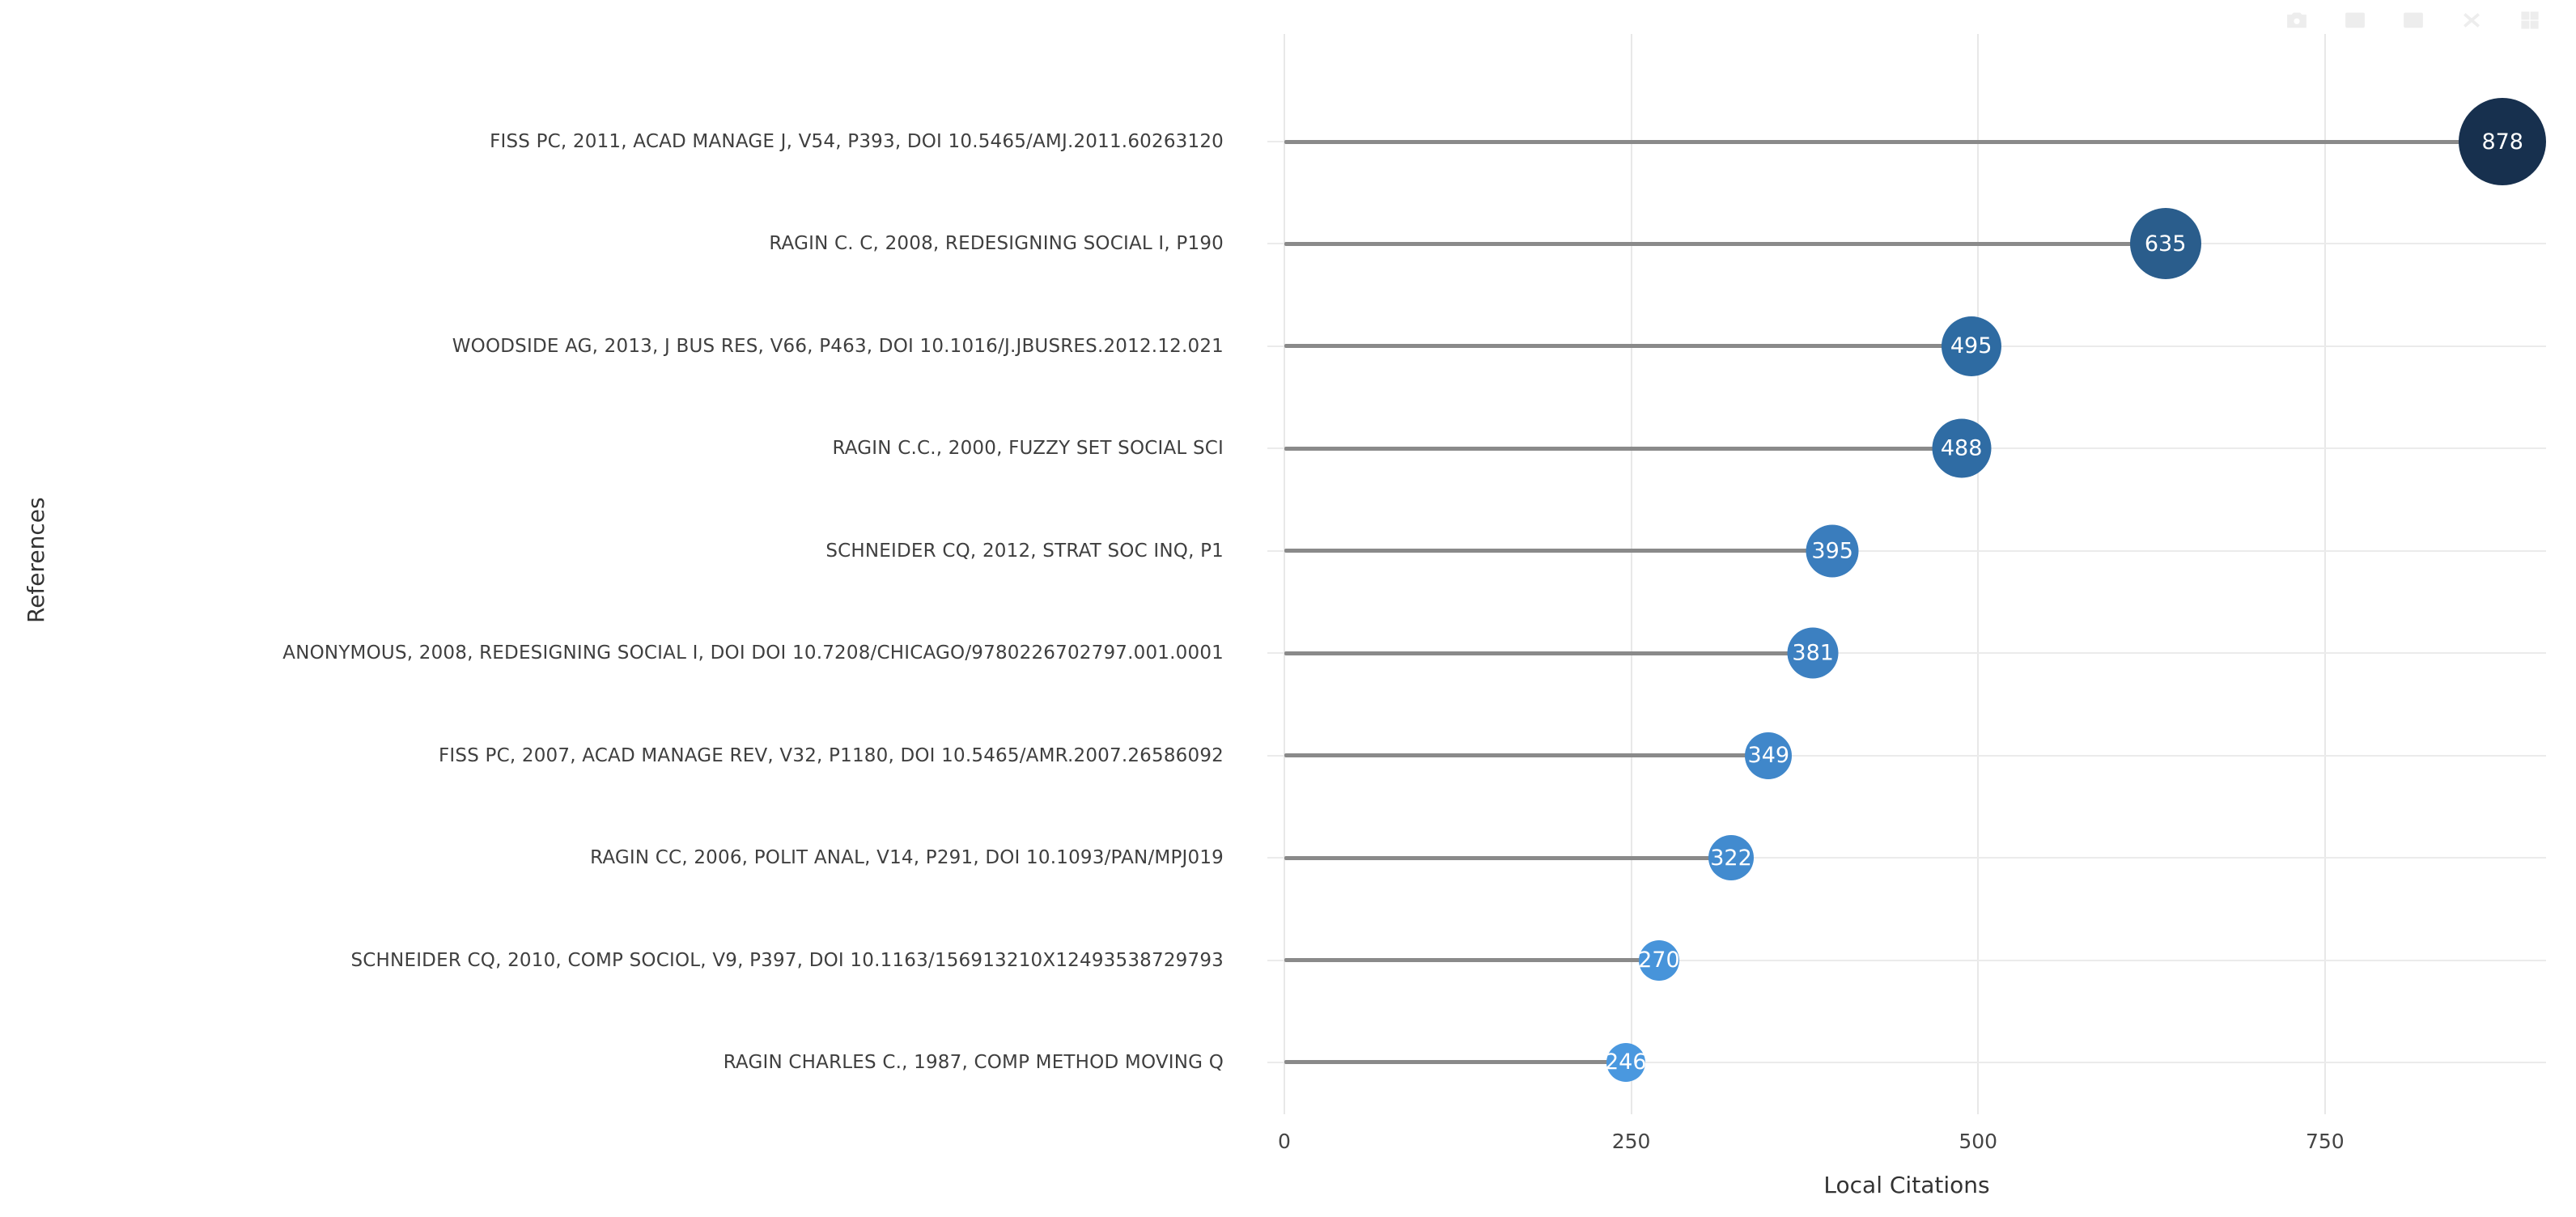  I want to click on citation-dot: 381, so click(1813, 653).